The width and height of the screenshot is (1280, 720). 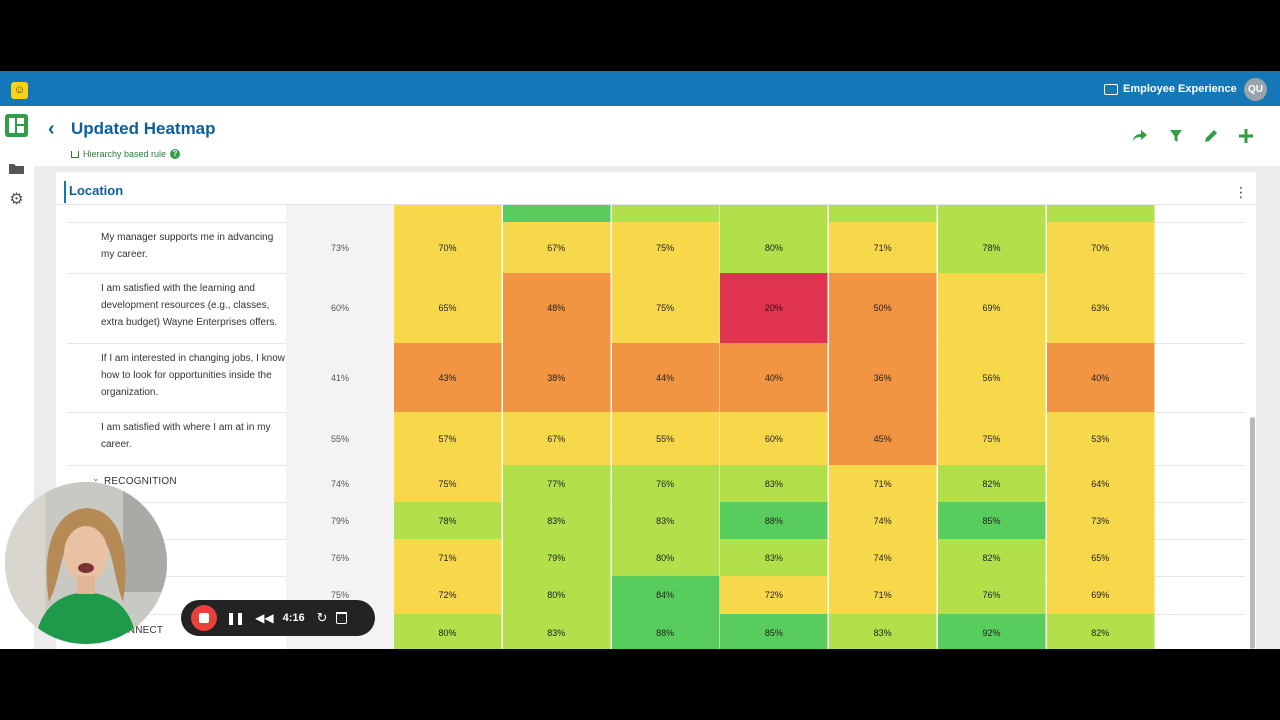 What do you see at coordinates (556, 483) in the screenshot?
I see `heatmap-cell: 77%` at bounding box center [556, 483].